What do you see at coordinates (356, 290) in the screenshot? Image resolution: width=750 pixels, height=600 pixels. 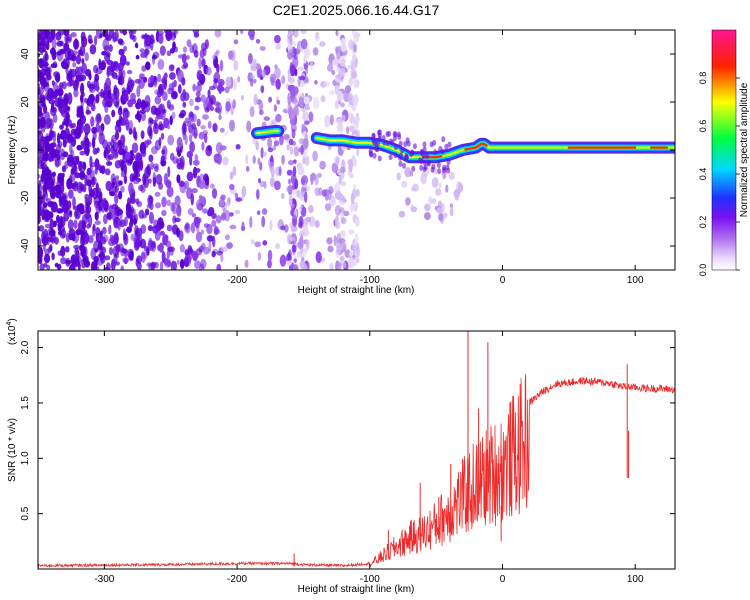 I see `spectrogram-x-label: Height of straight line (km)` at bounding box center [356, 290].